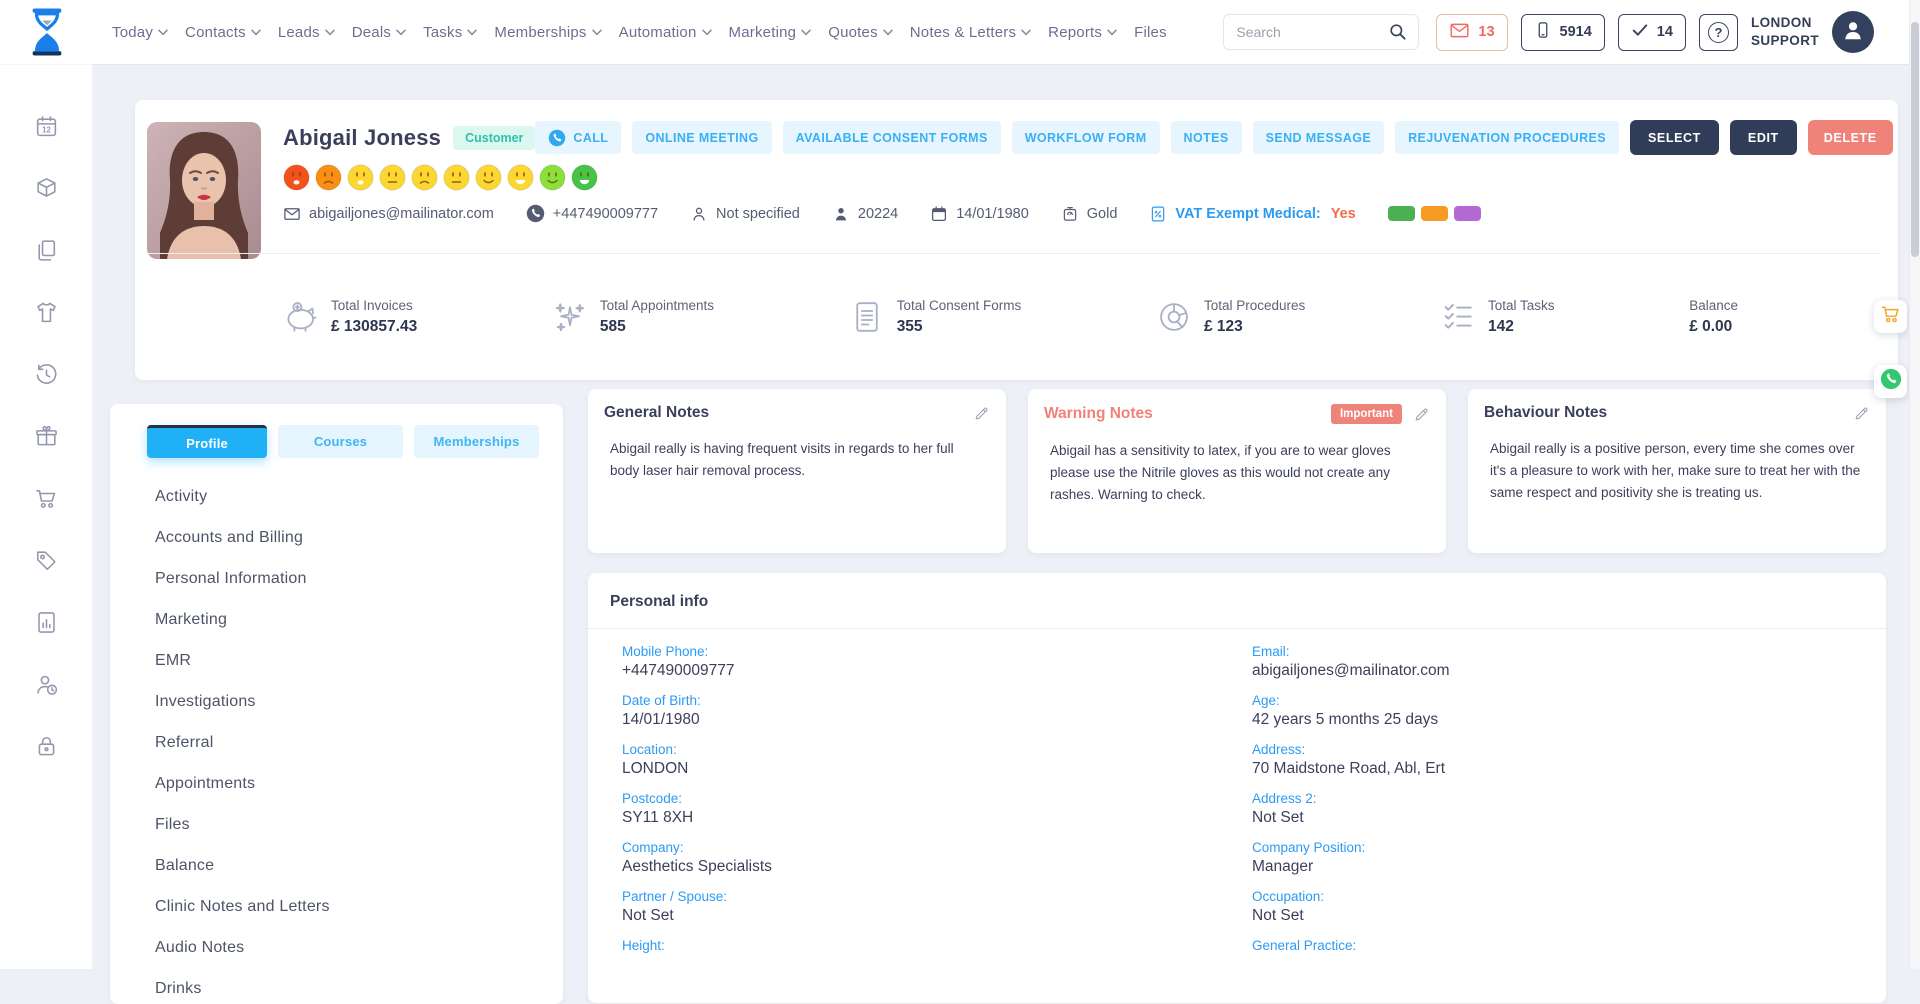  What do you see at coordinates (46, 622) in the screenshot?
I see `chartfile-icon` at bounding box center [46, 622].